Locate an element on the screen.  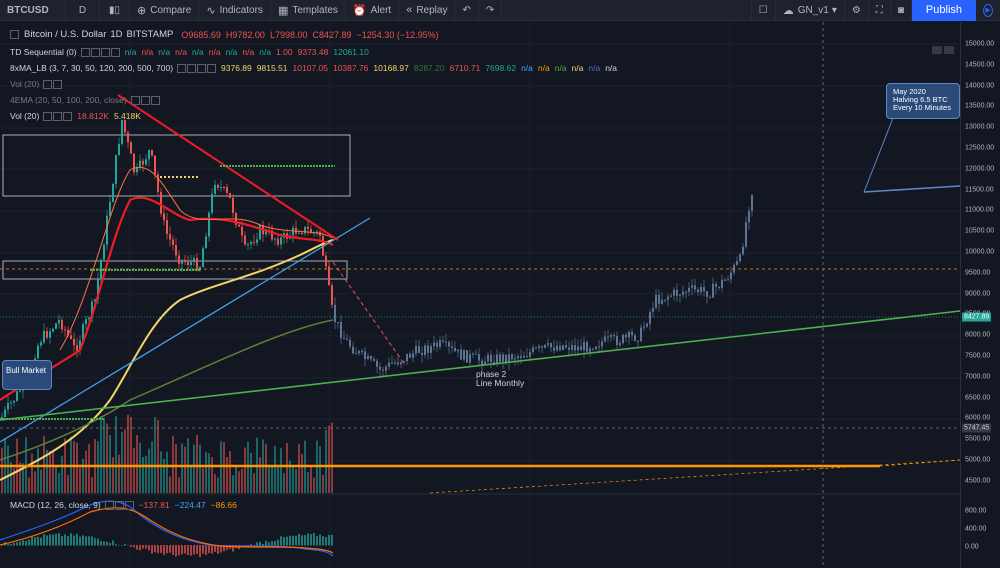
close-icon is located at coordinates (155, 100).